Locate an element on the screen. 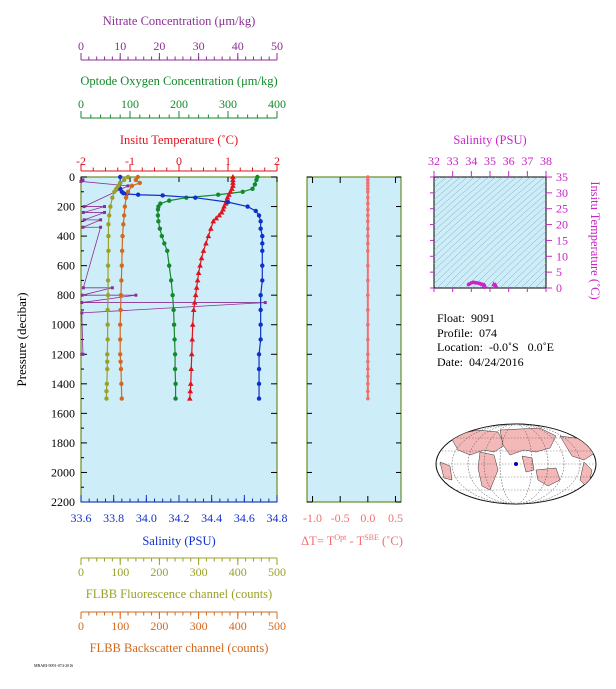 The image size is (616, 689). map-meridian is located at coordinates (516, 464).